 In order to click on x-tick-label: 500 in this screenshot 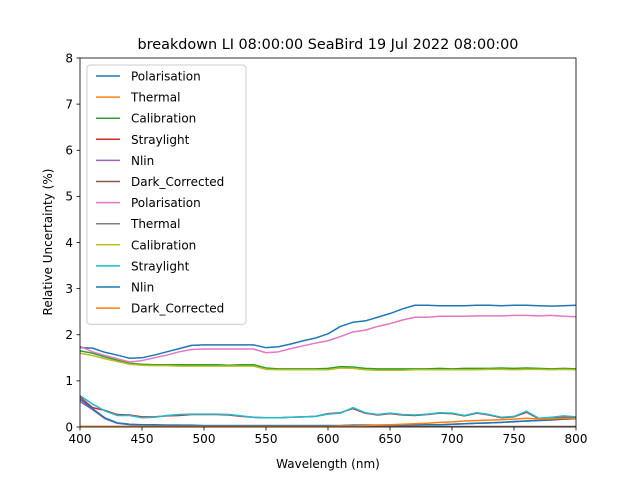, I will do `click(204, 439)`.